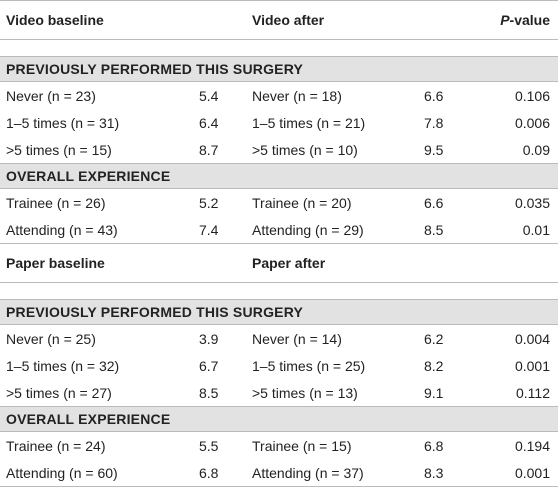 Image resolution: width=558 pixels, height=499 pixels. I want to click on table-cell: 9.1, so click(434, 392).